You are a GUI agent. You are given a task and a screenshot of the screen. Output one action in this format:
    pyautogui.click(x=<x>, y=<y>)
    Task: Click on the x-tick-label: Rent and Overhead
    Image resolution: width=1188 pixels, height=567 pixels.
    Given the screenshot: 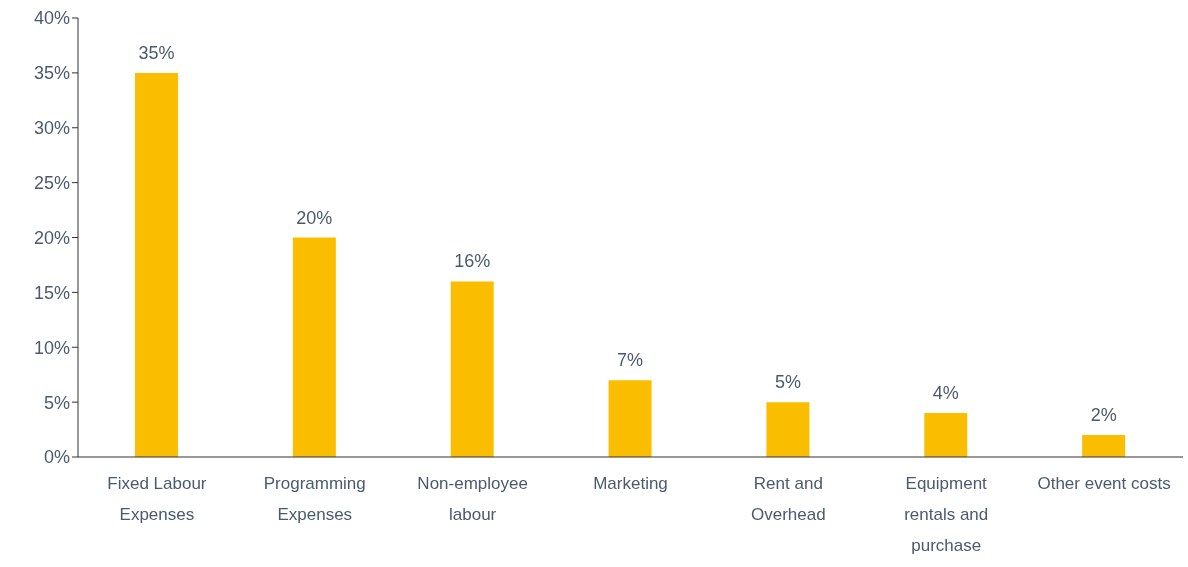 What is the action you would take?
    pyautogui.click(x=788, y=499)
    